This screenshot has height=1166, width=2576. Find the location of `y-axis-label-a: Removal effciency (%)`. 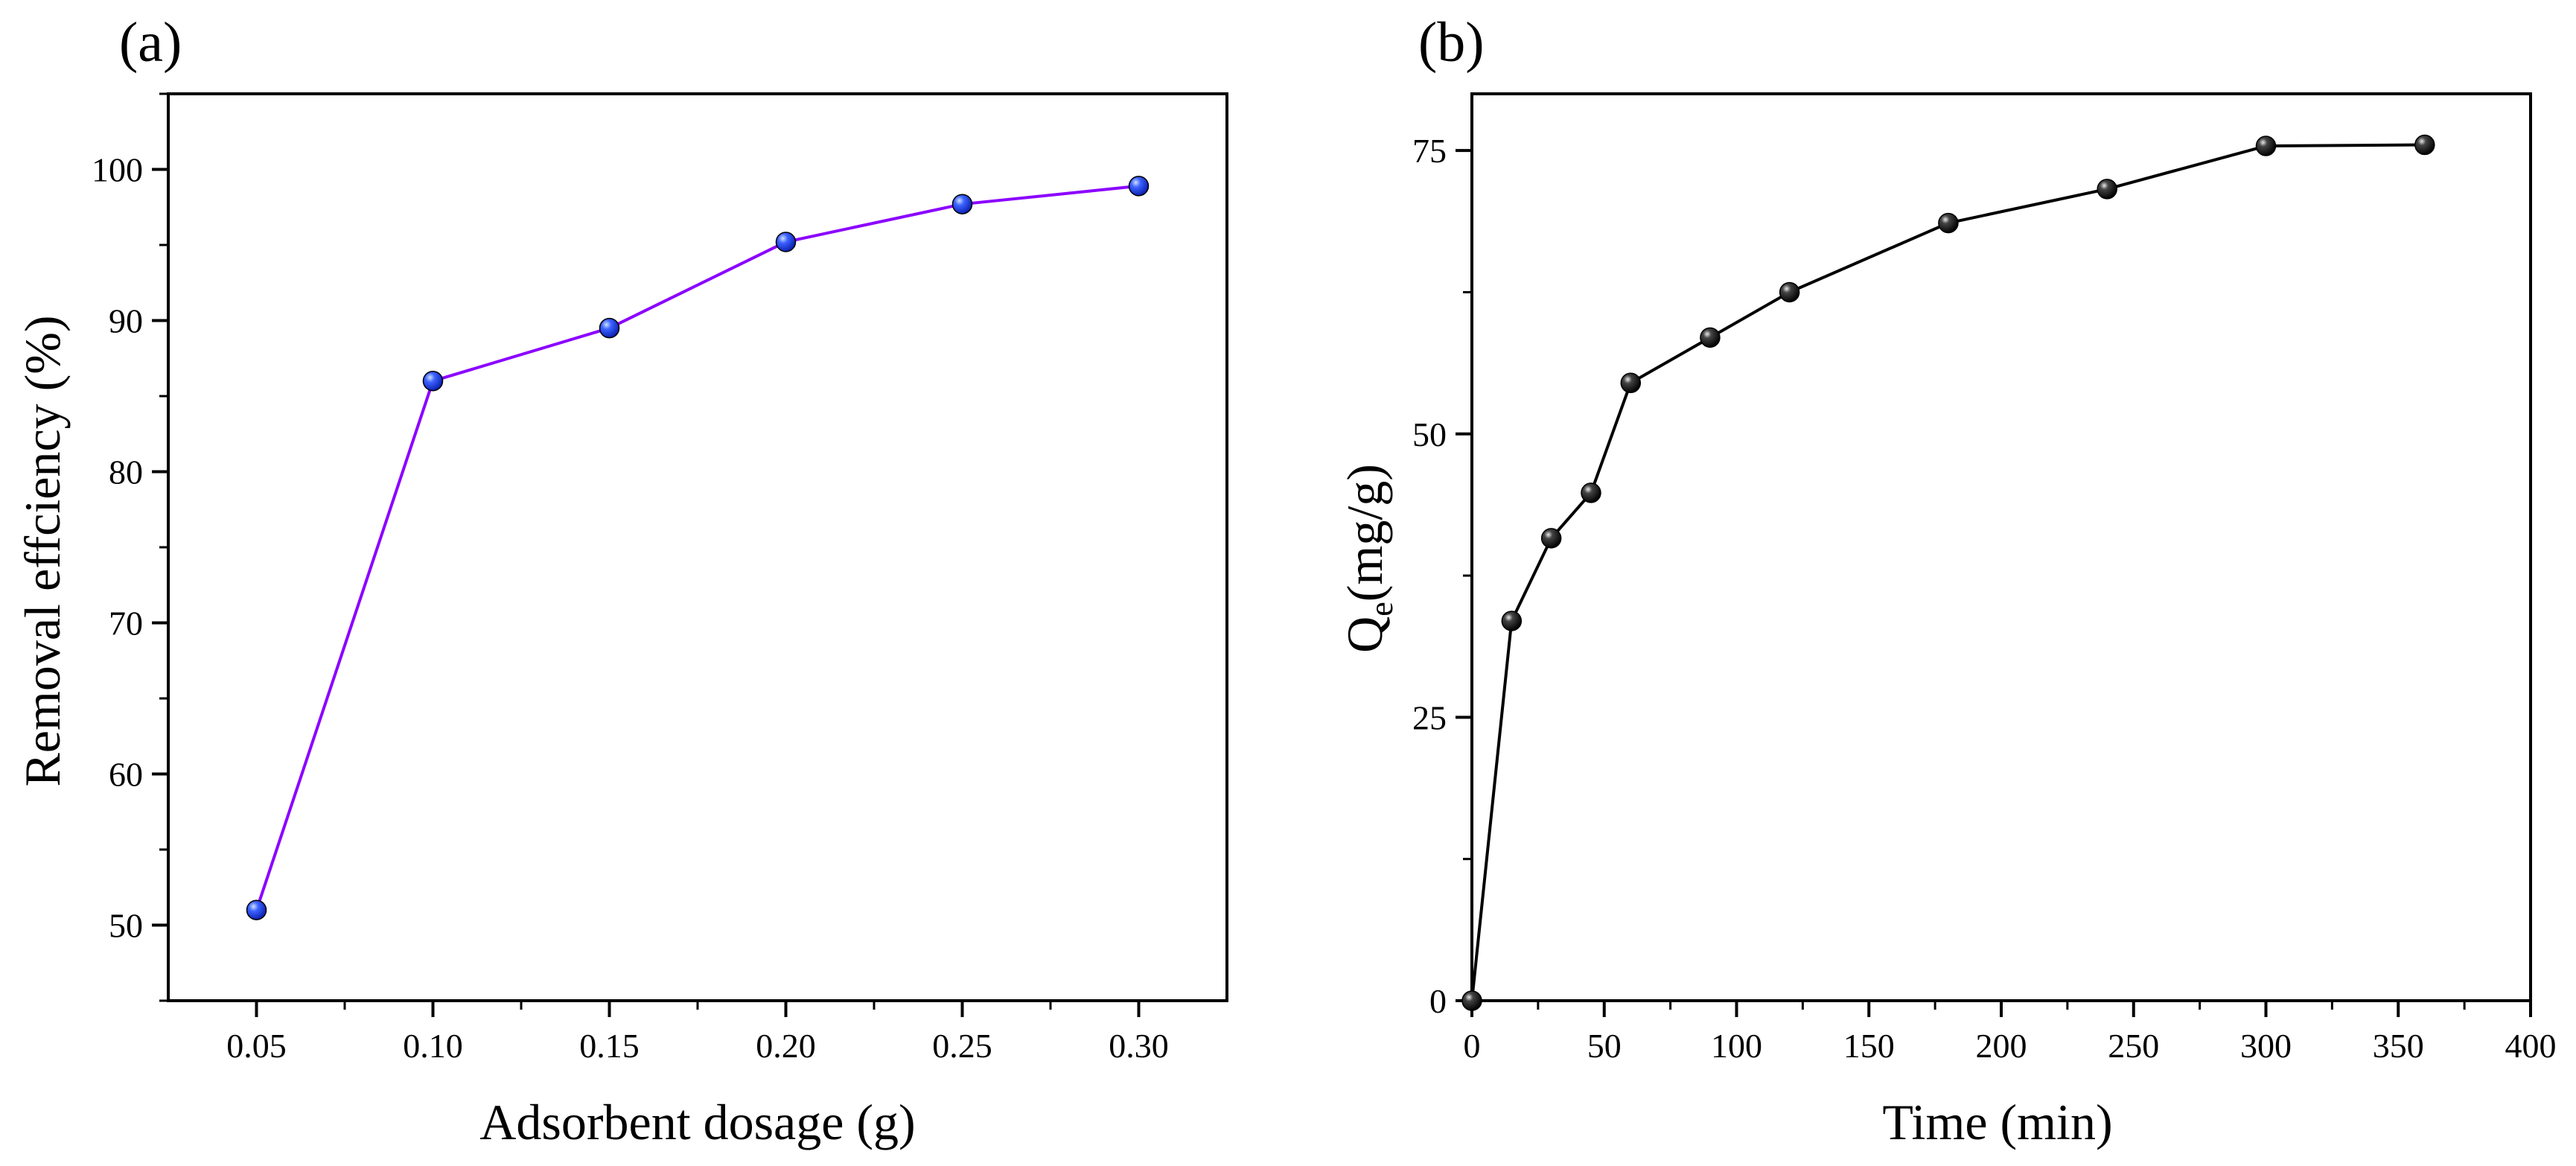

y-axis-label-a: Removal effciency (%) is located at coordinates (42, 550).